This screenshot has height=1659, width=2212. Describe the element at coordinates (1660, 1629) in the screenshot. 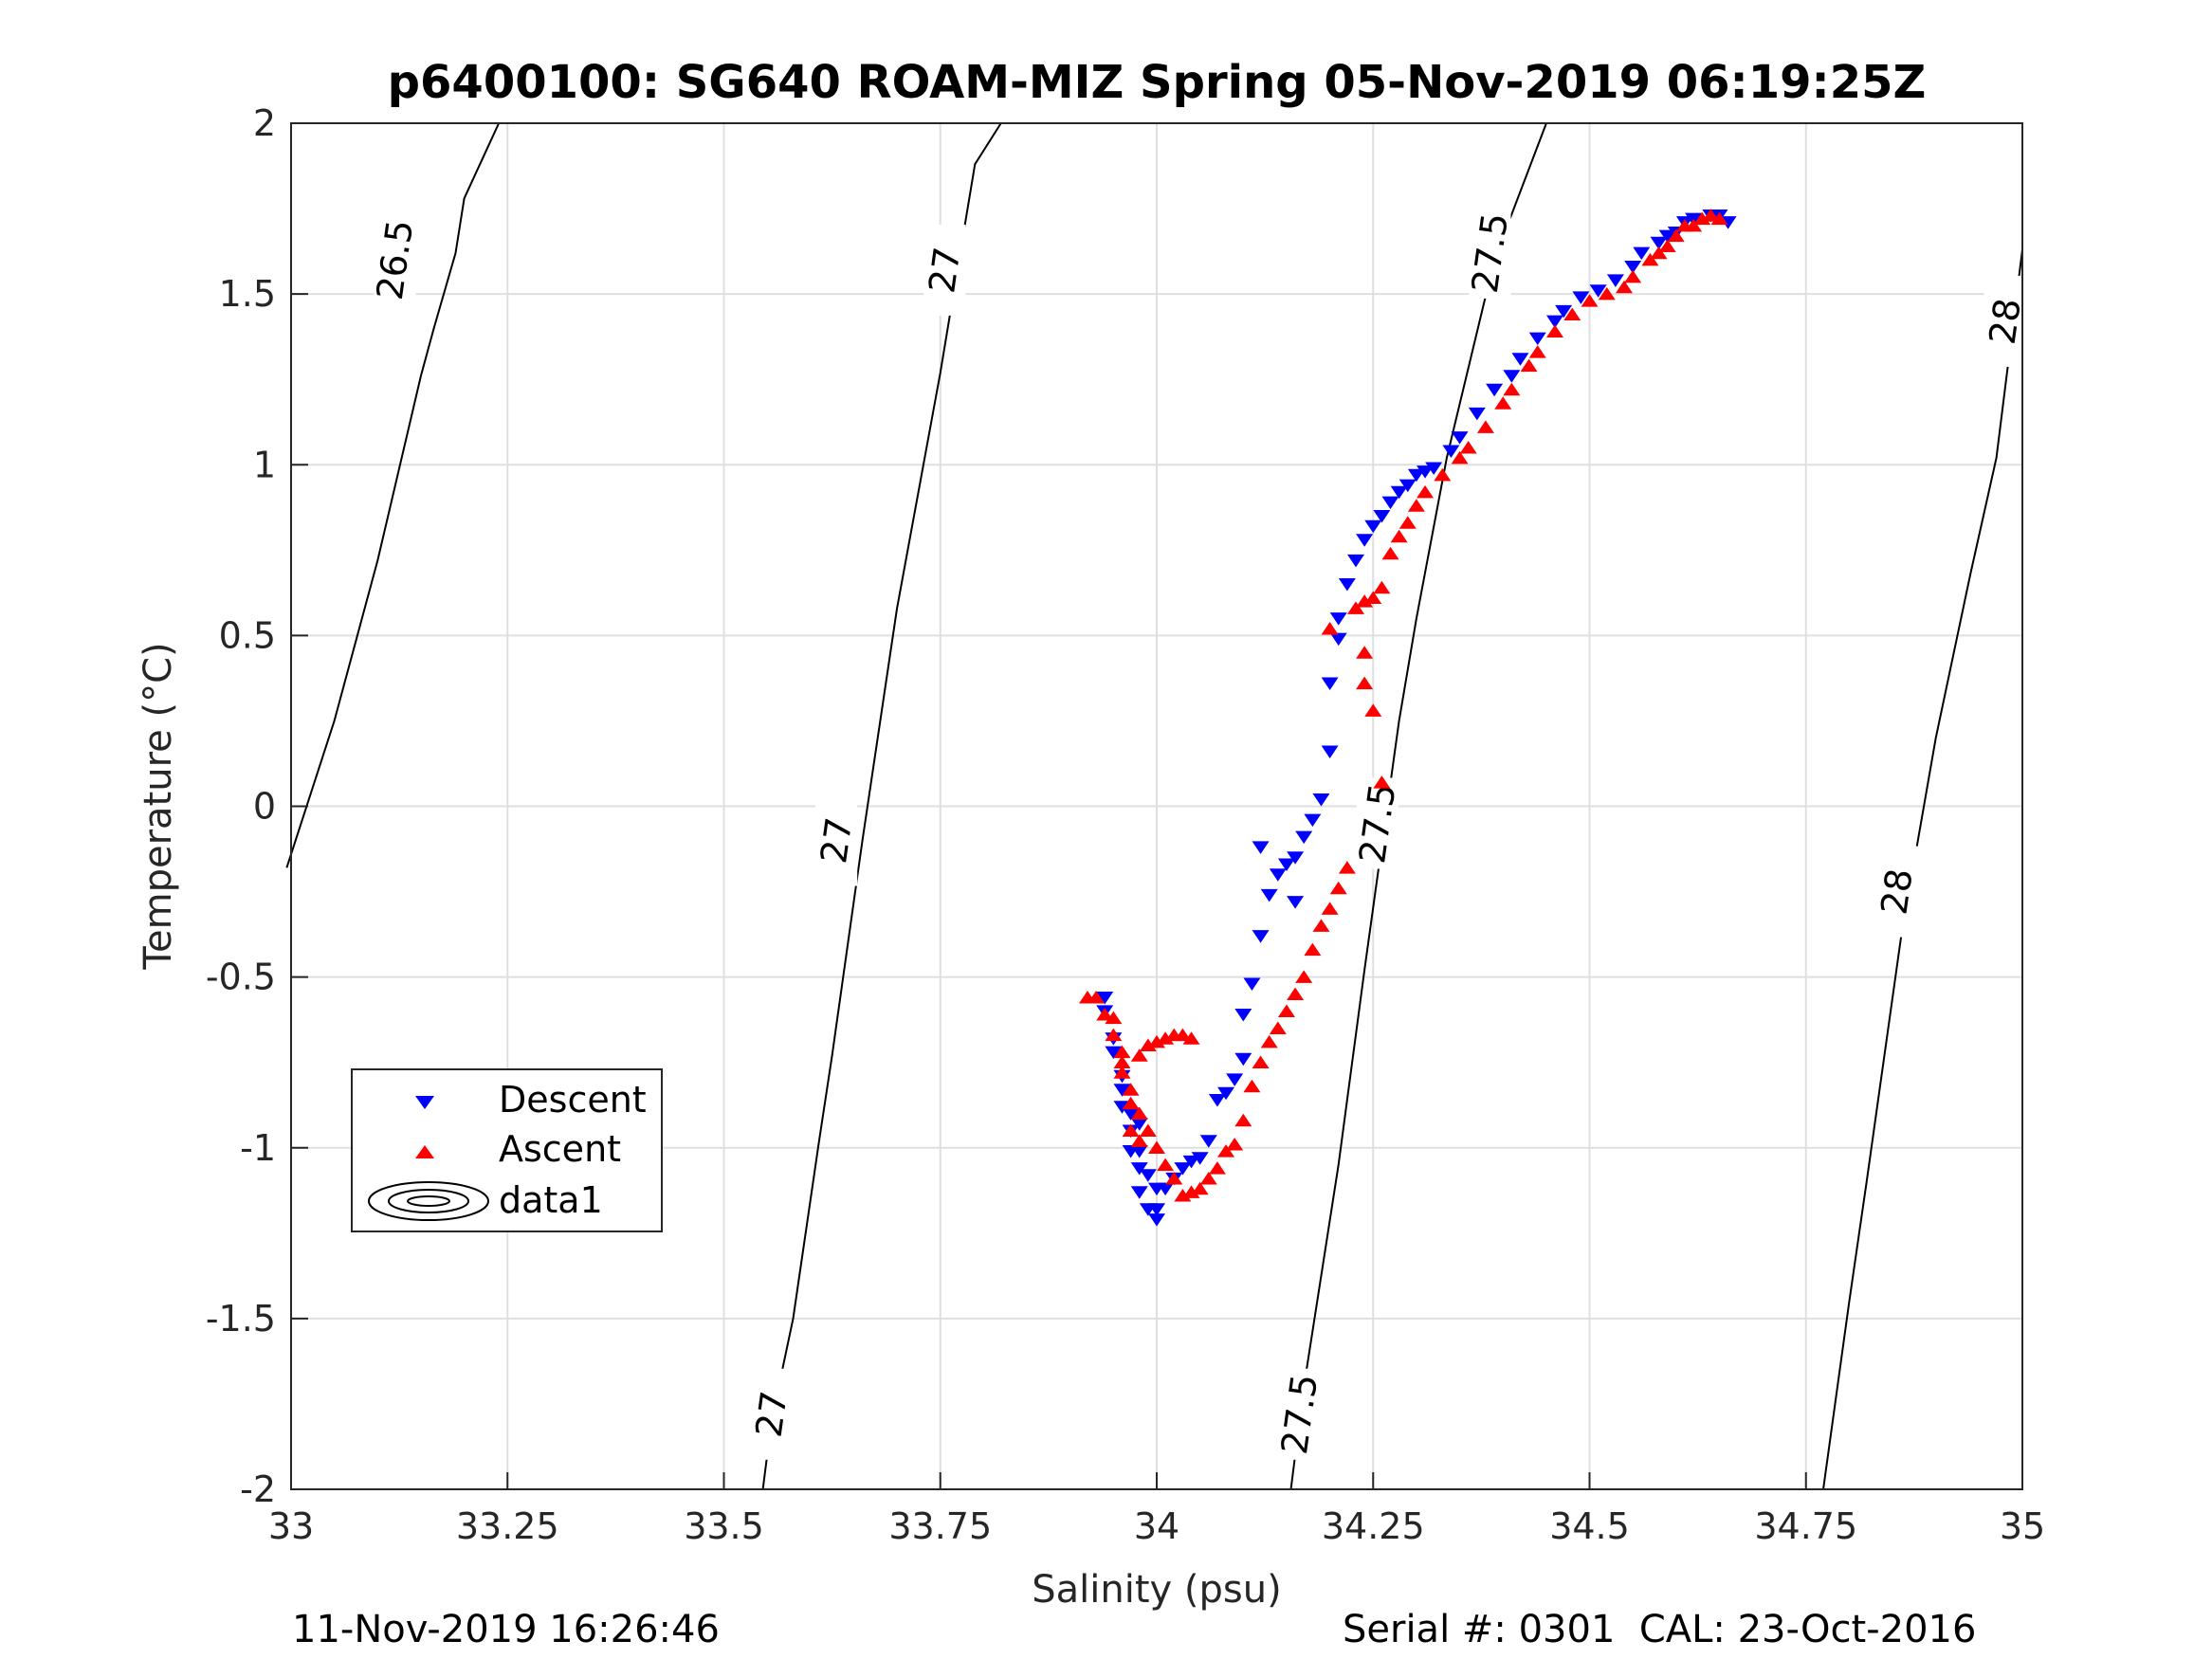

I see `footer-serial-cal: Serial #: 0301 CAL: 23-Oct-2016` at that location.